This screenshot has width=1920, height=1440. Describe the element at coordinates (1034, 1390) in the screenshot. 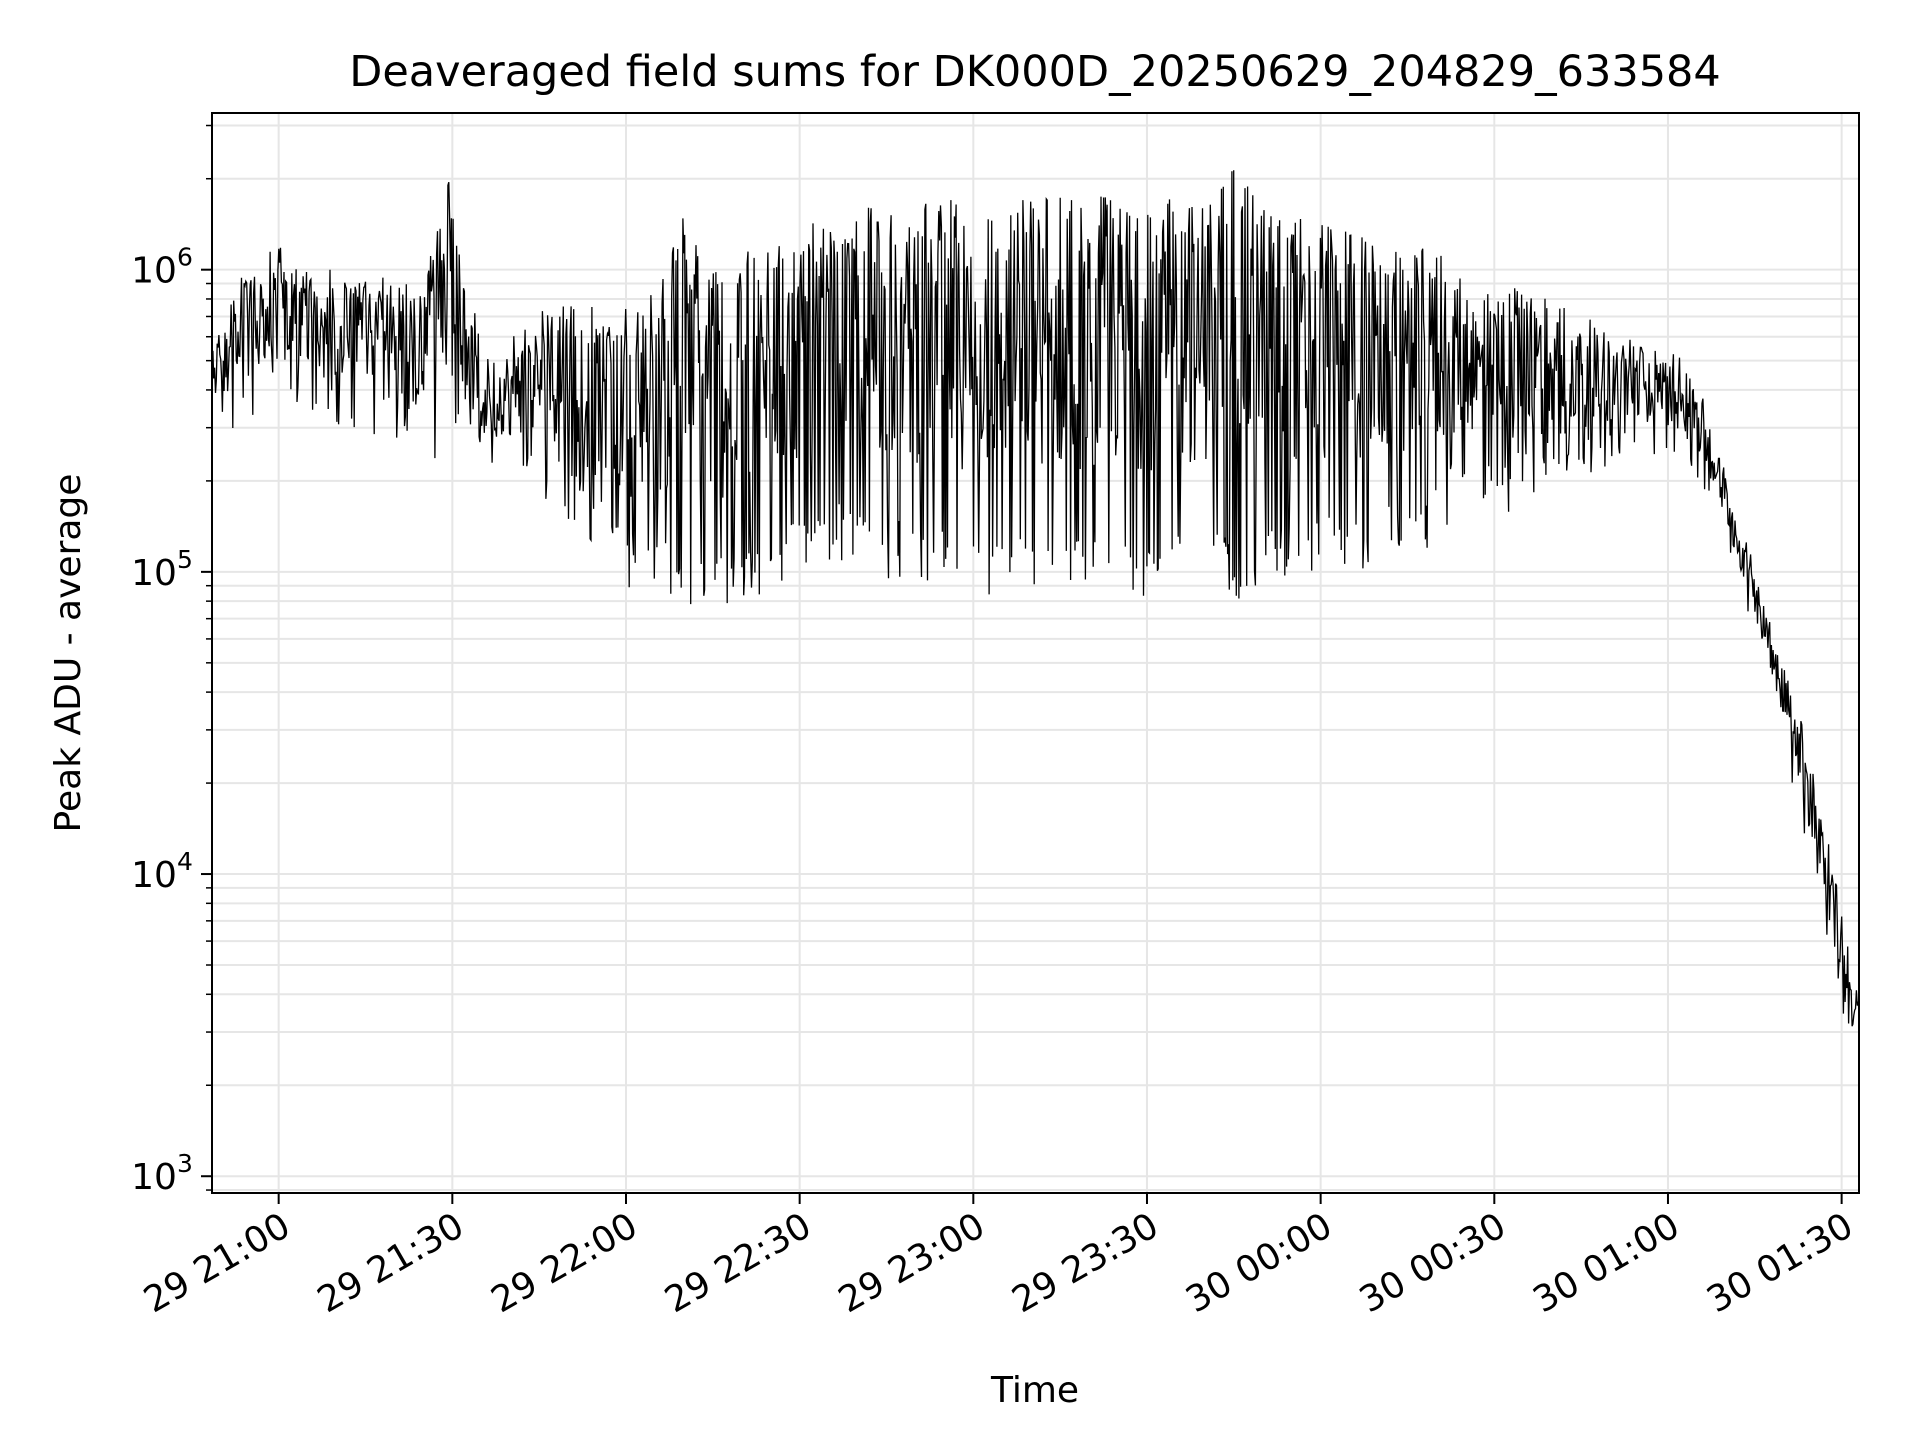

I see `x-axis-title: Time` at that location.